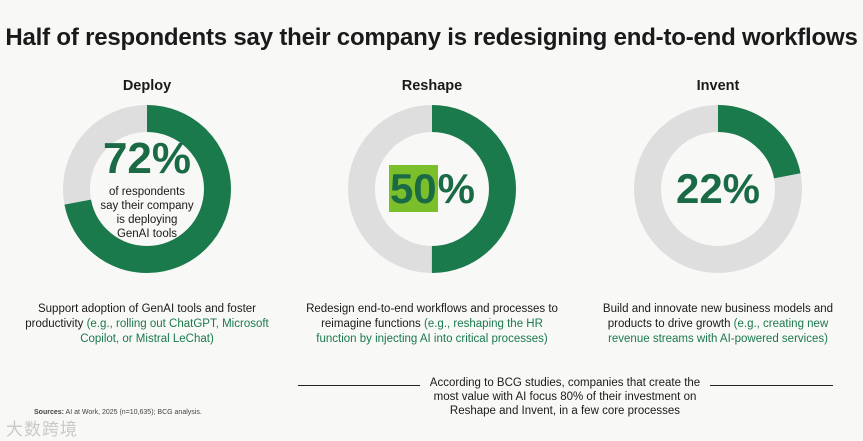 The image size is (863, 441). What do you see at coordinates (147, 192) in the screenshot?
I see `caption-line: of respondents` at bounding box center [147, 192].